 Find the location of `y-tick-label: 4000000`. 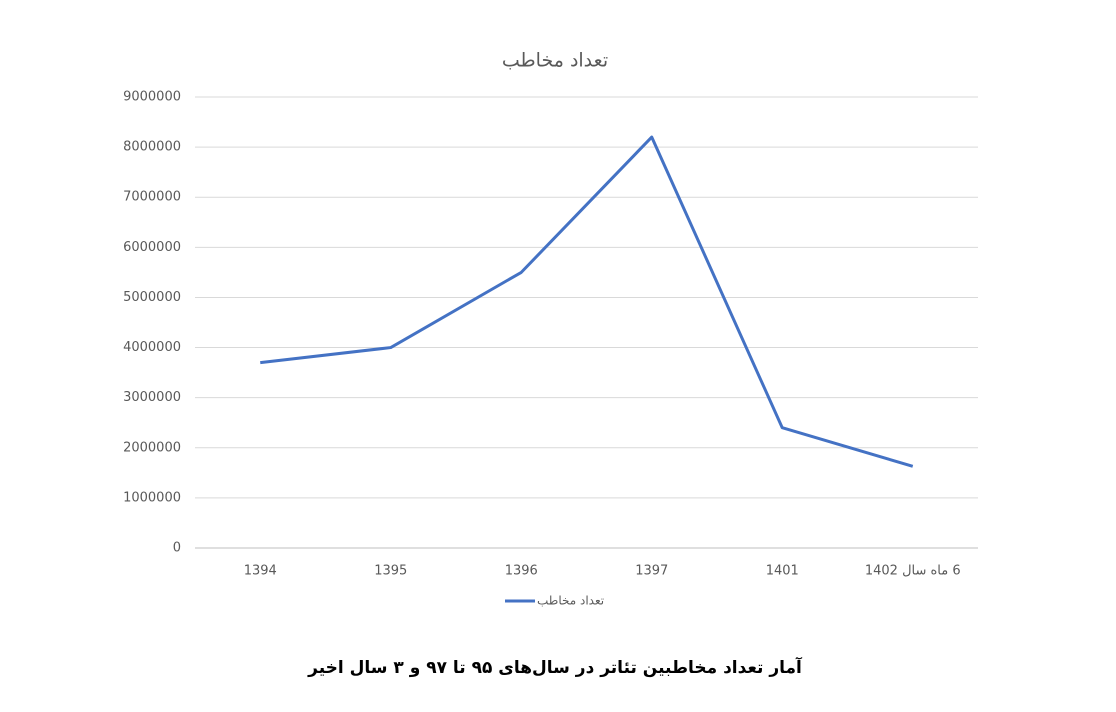

y-tick-label: 4000000 is located at coordinates (152, 347).